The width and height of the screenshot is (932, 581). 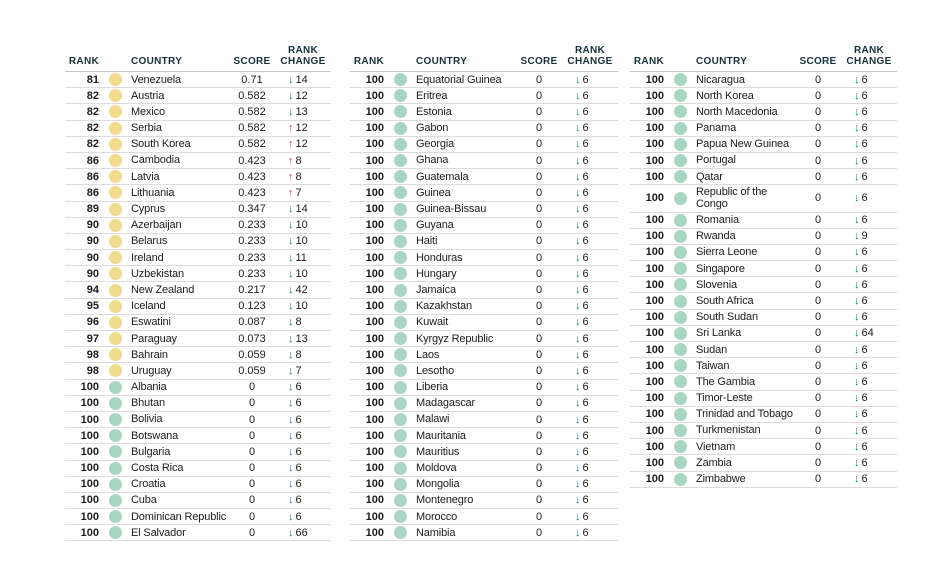 I want to click on country-name: Gabon, so click(x=432, y=128).